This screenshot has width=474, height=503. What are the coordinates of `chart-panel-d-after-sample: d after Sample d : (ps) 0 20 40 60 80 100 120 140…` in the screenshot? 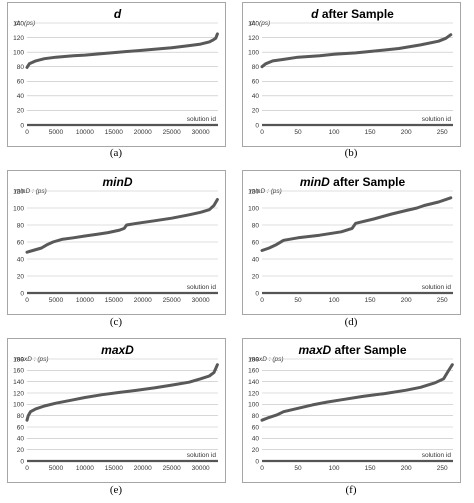 It's located at (351, 74).